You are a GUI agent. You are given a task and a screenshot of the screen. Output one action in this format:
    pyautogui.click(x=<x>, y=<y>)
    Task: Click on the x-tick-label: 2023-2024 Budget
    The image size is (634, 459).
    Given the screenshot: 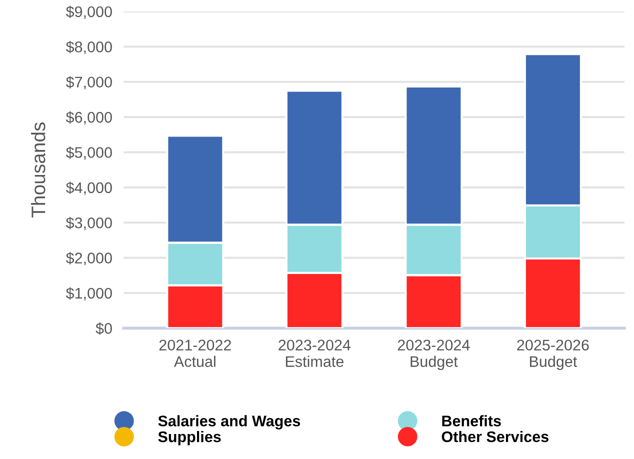 What is the action you would take?
    pyautogui.click(x=434, y=355)
    